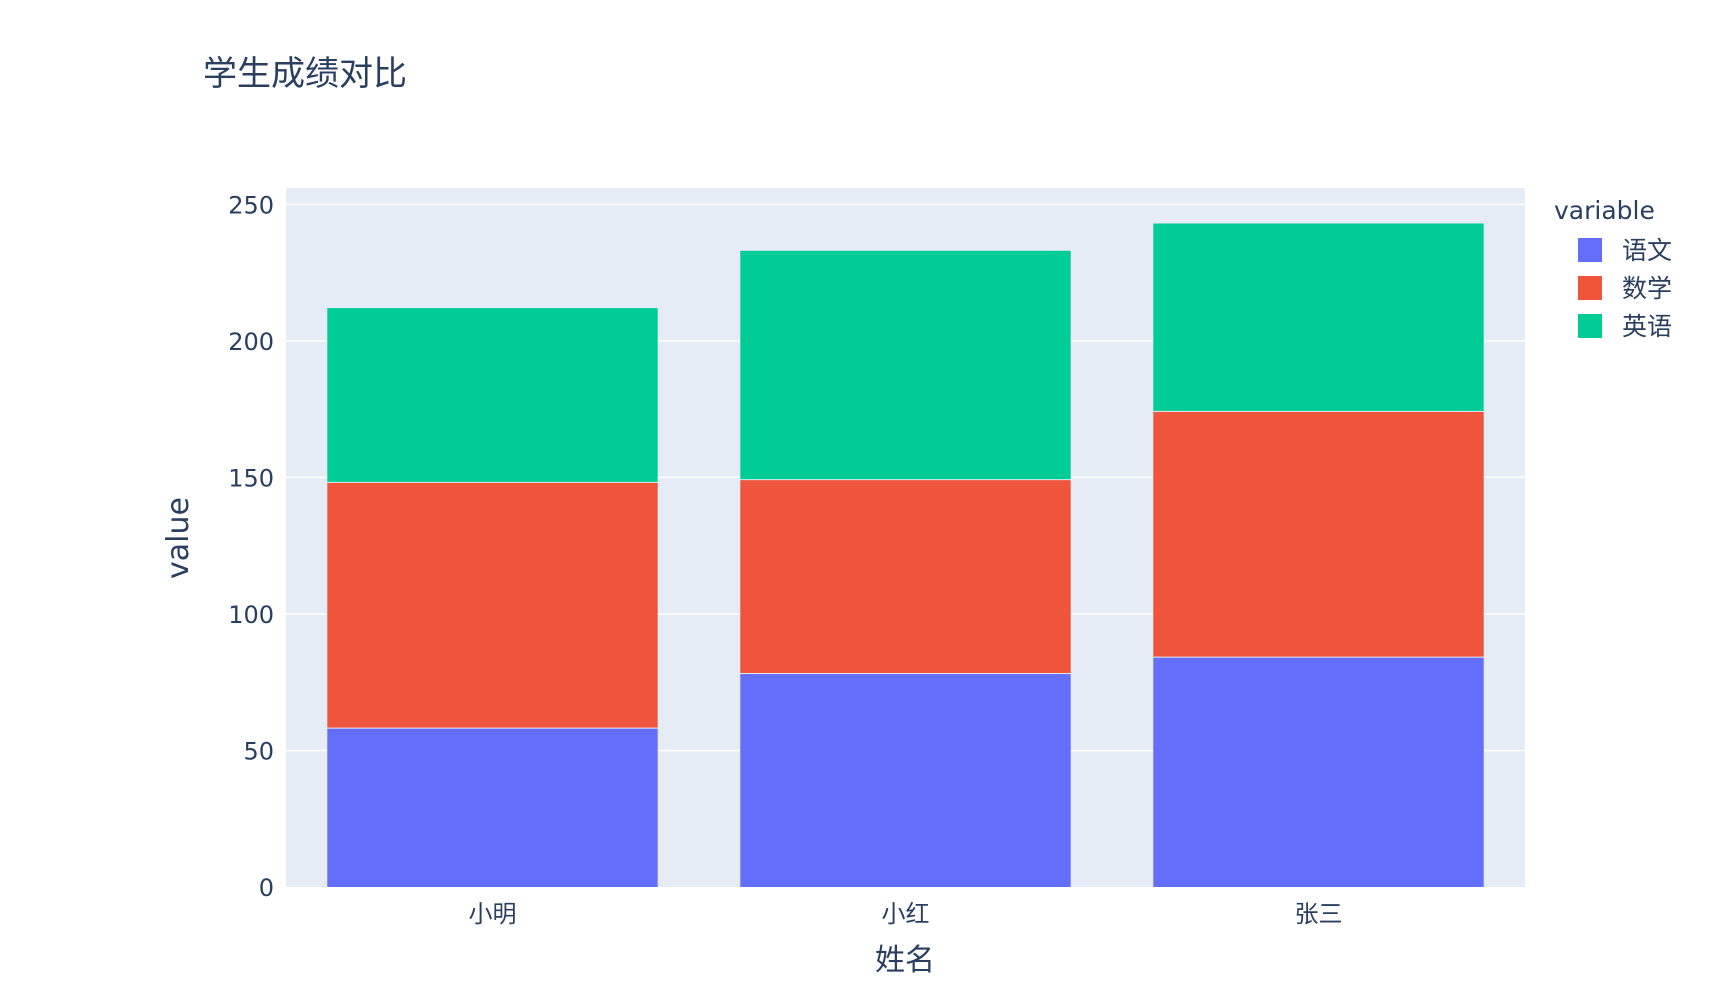 Image resolution: width=1720 pixels, height=990 pixels. Describe the element at coordinates (251, 546) in the screenshot. I see `y-axis-ticks: 0 50 100 150 200 250` at that location.